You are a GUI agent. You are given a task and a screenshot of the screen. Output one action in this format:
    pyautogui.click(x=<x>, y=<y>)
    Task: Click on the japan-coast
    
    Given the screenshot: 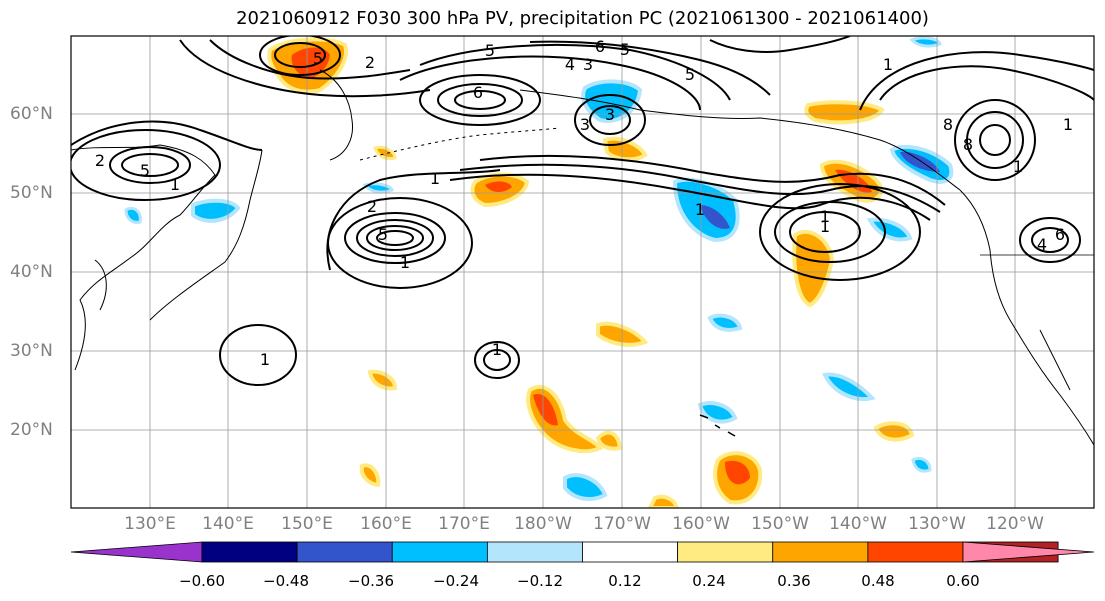 What is the action you would take?
    pyautogui.click(x=206, y=235)
    